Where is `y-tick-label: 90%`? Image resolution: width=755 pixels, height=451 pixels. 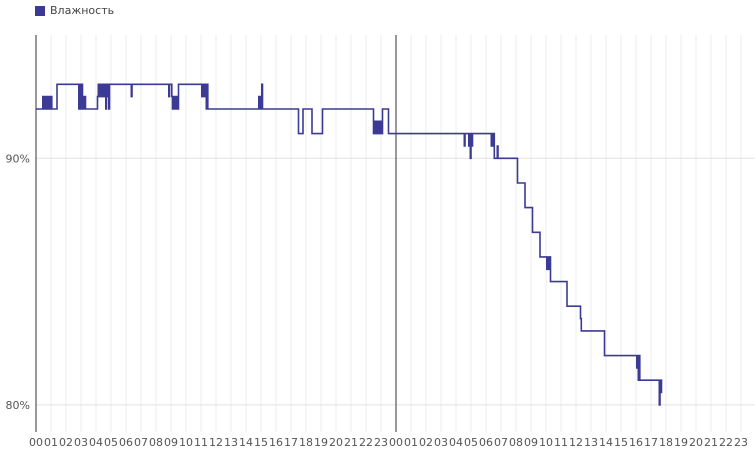 y-tick-label: 90% is located at coordinates (18, 158).